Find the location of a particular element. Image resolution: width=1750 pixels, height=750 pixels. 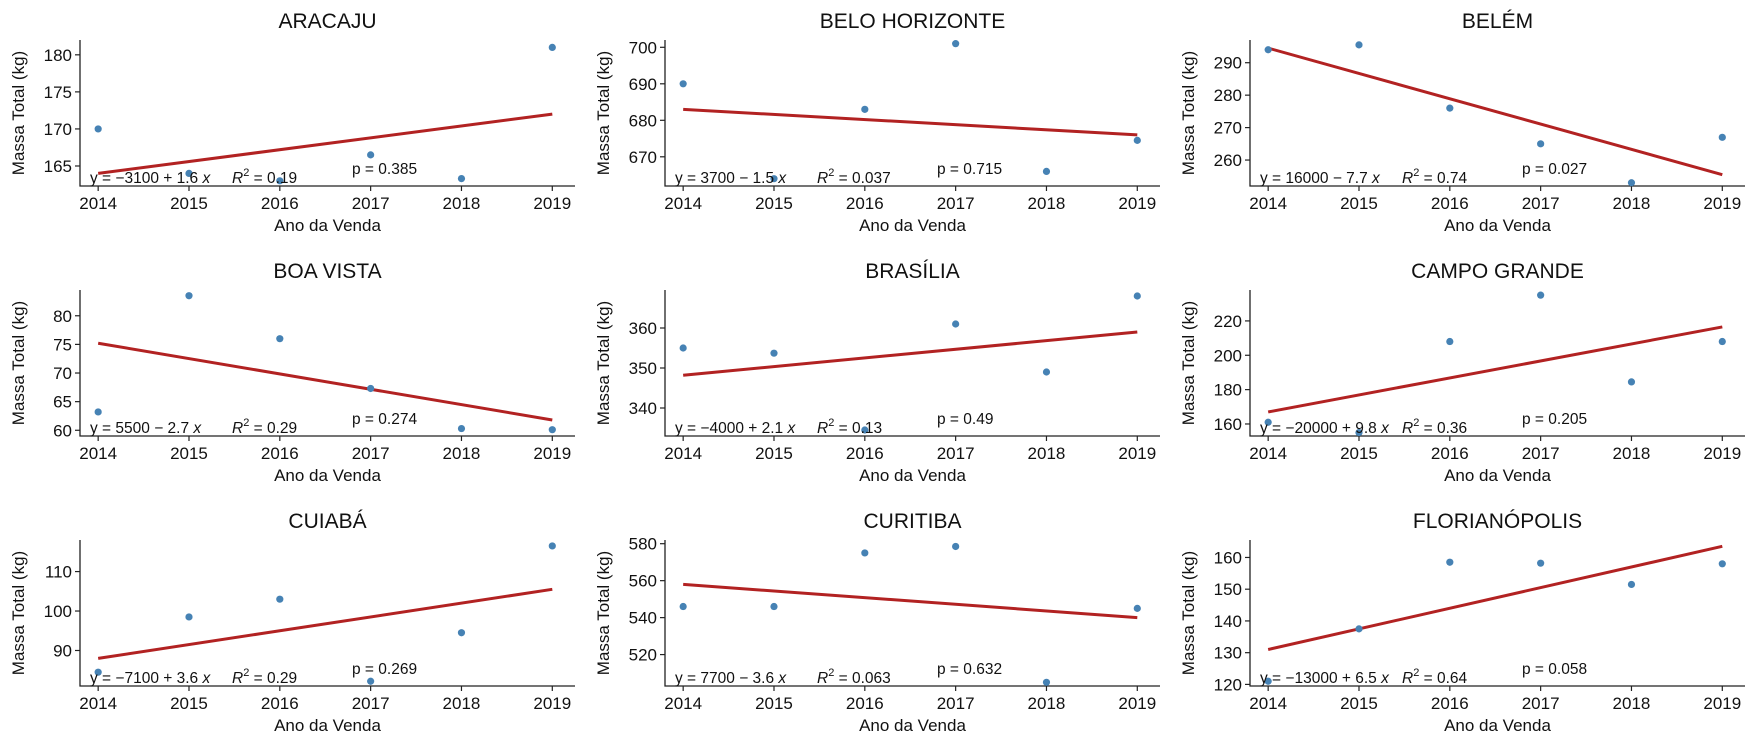

y-tick-label: 110 is located at coordinates (58, 572).